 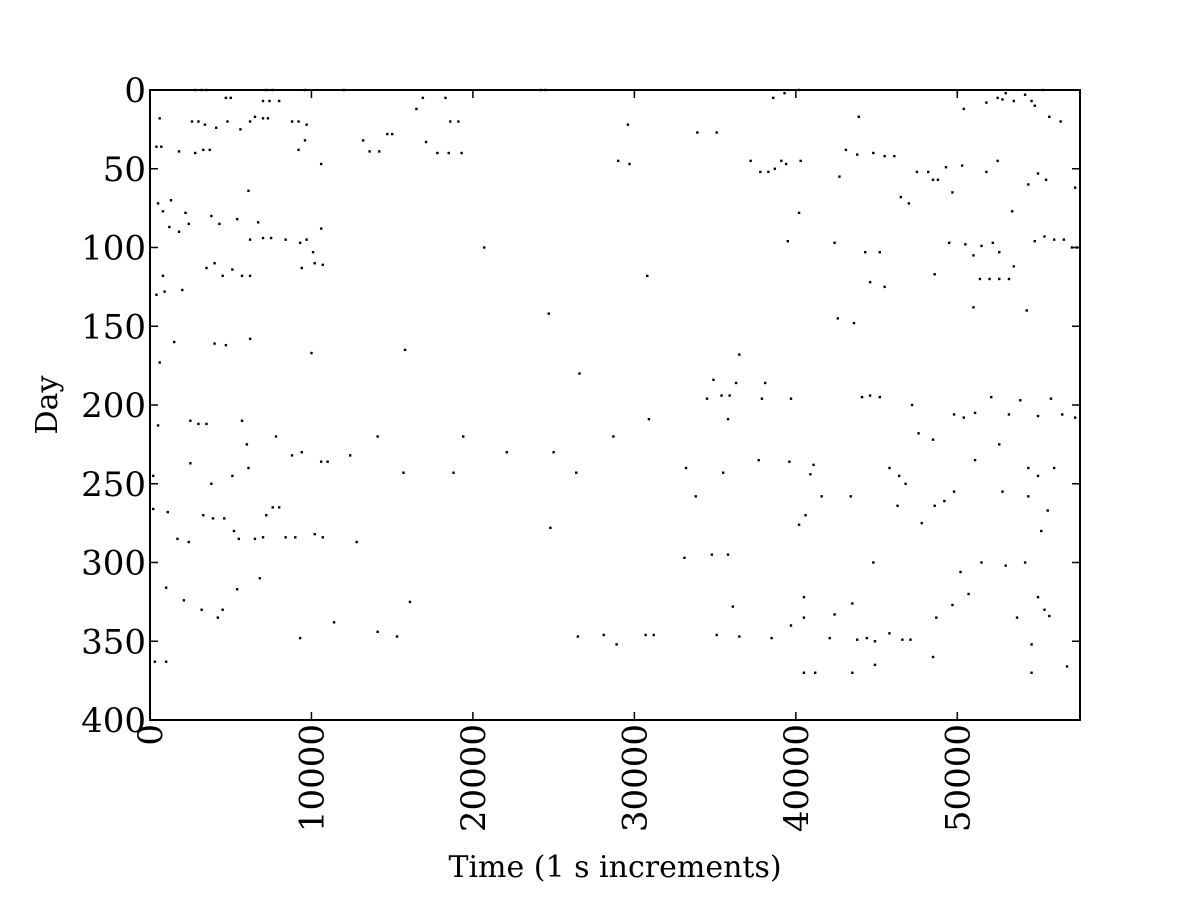 What do you see at coordinates (47, 405) in the screenshot?
I see `y-axis-title: Day` at bounding box center [47, 405].